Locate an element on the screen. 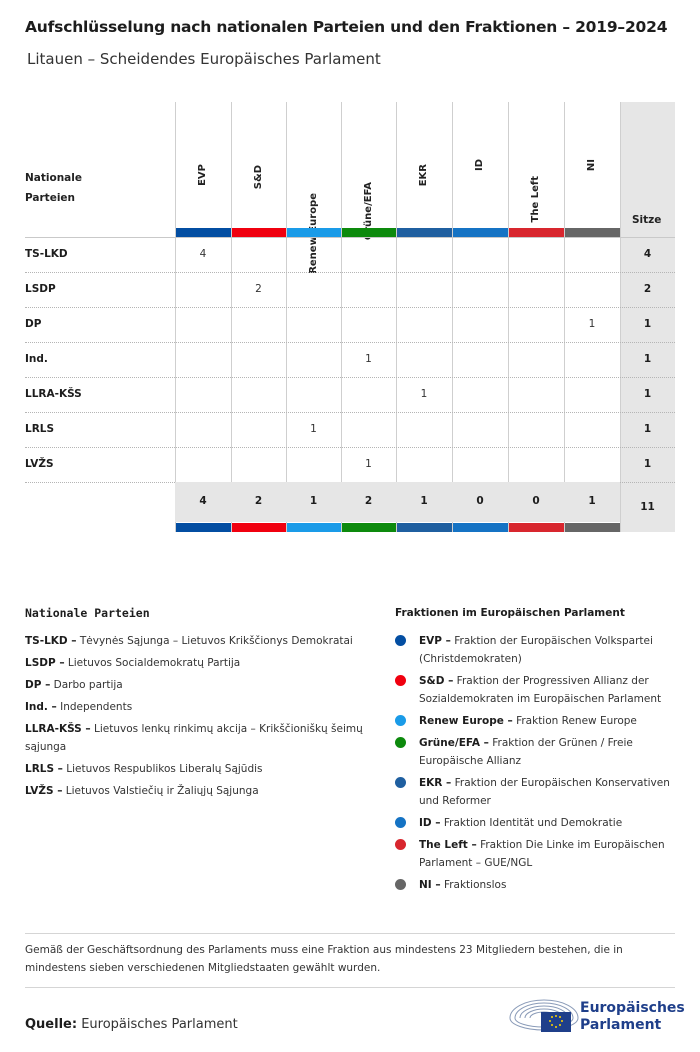 The image size is (700, 1052). party-label: TS-LKD is located at coordinates (46, 254).